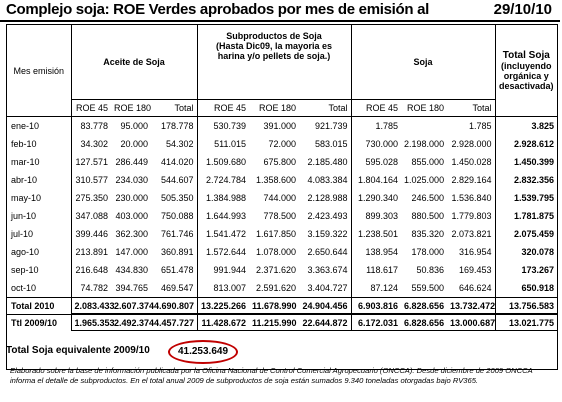  What do you see at coordinates (24, 144) in the screenshot?
I see `row-label: feb-10` at bounding box center [24, 144].